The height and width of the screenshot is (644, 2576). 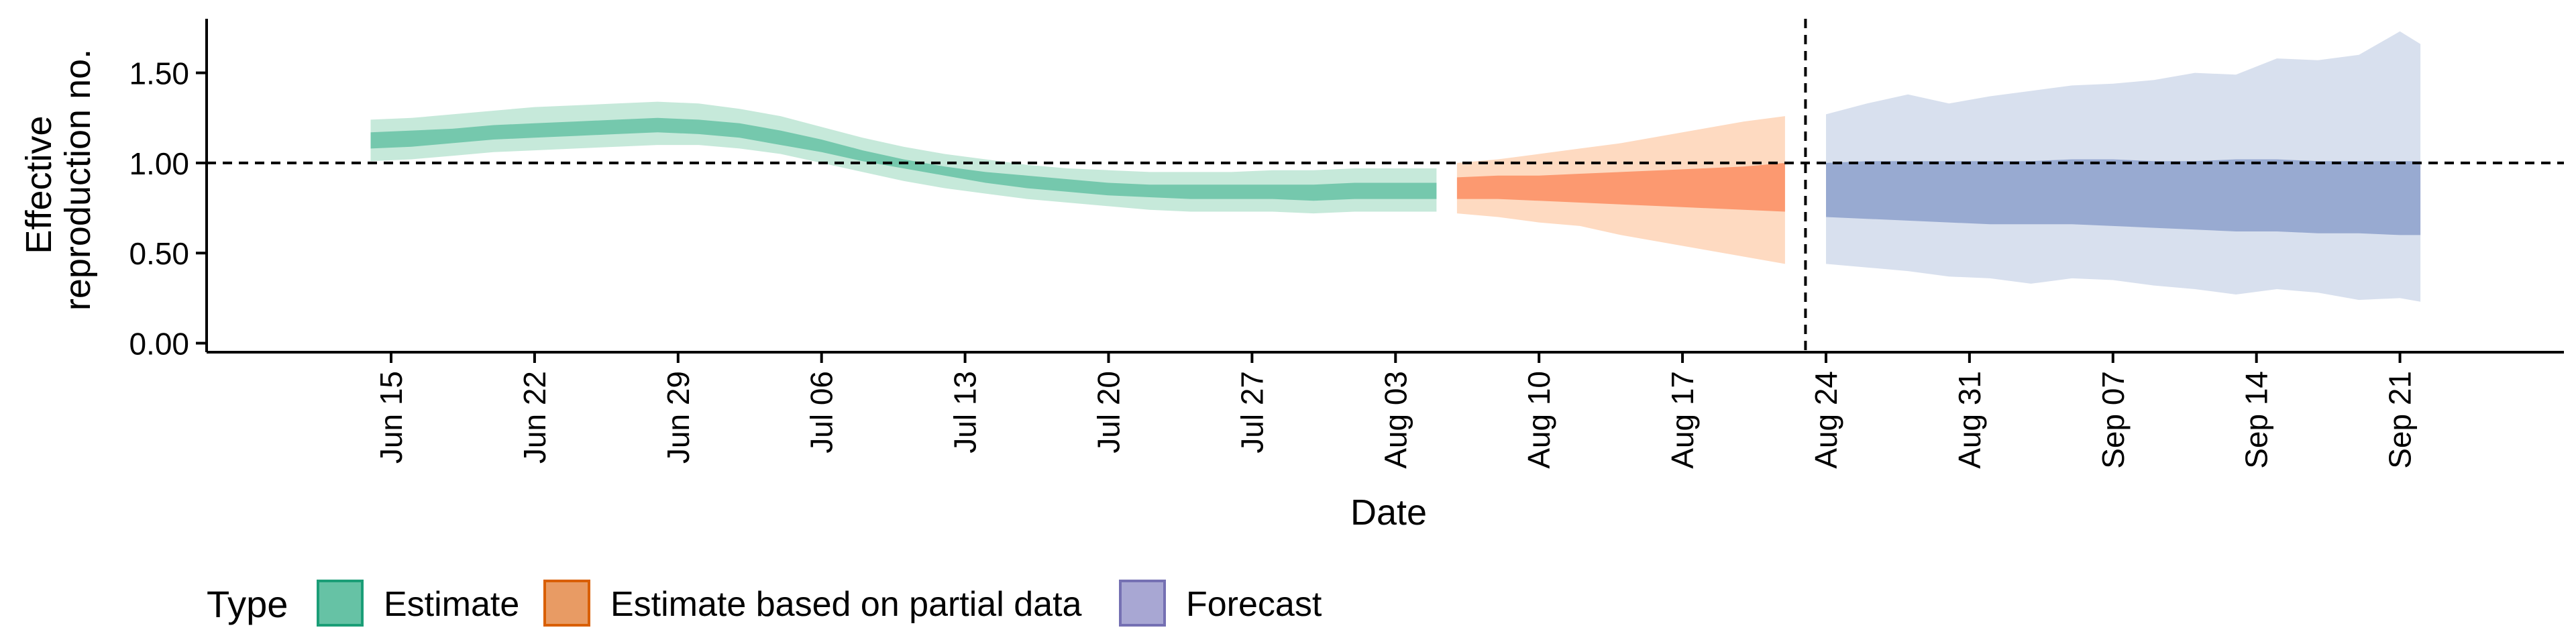 I want to click on x-axis-title: Date, so click(x=1388, y=512).